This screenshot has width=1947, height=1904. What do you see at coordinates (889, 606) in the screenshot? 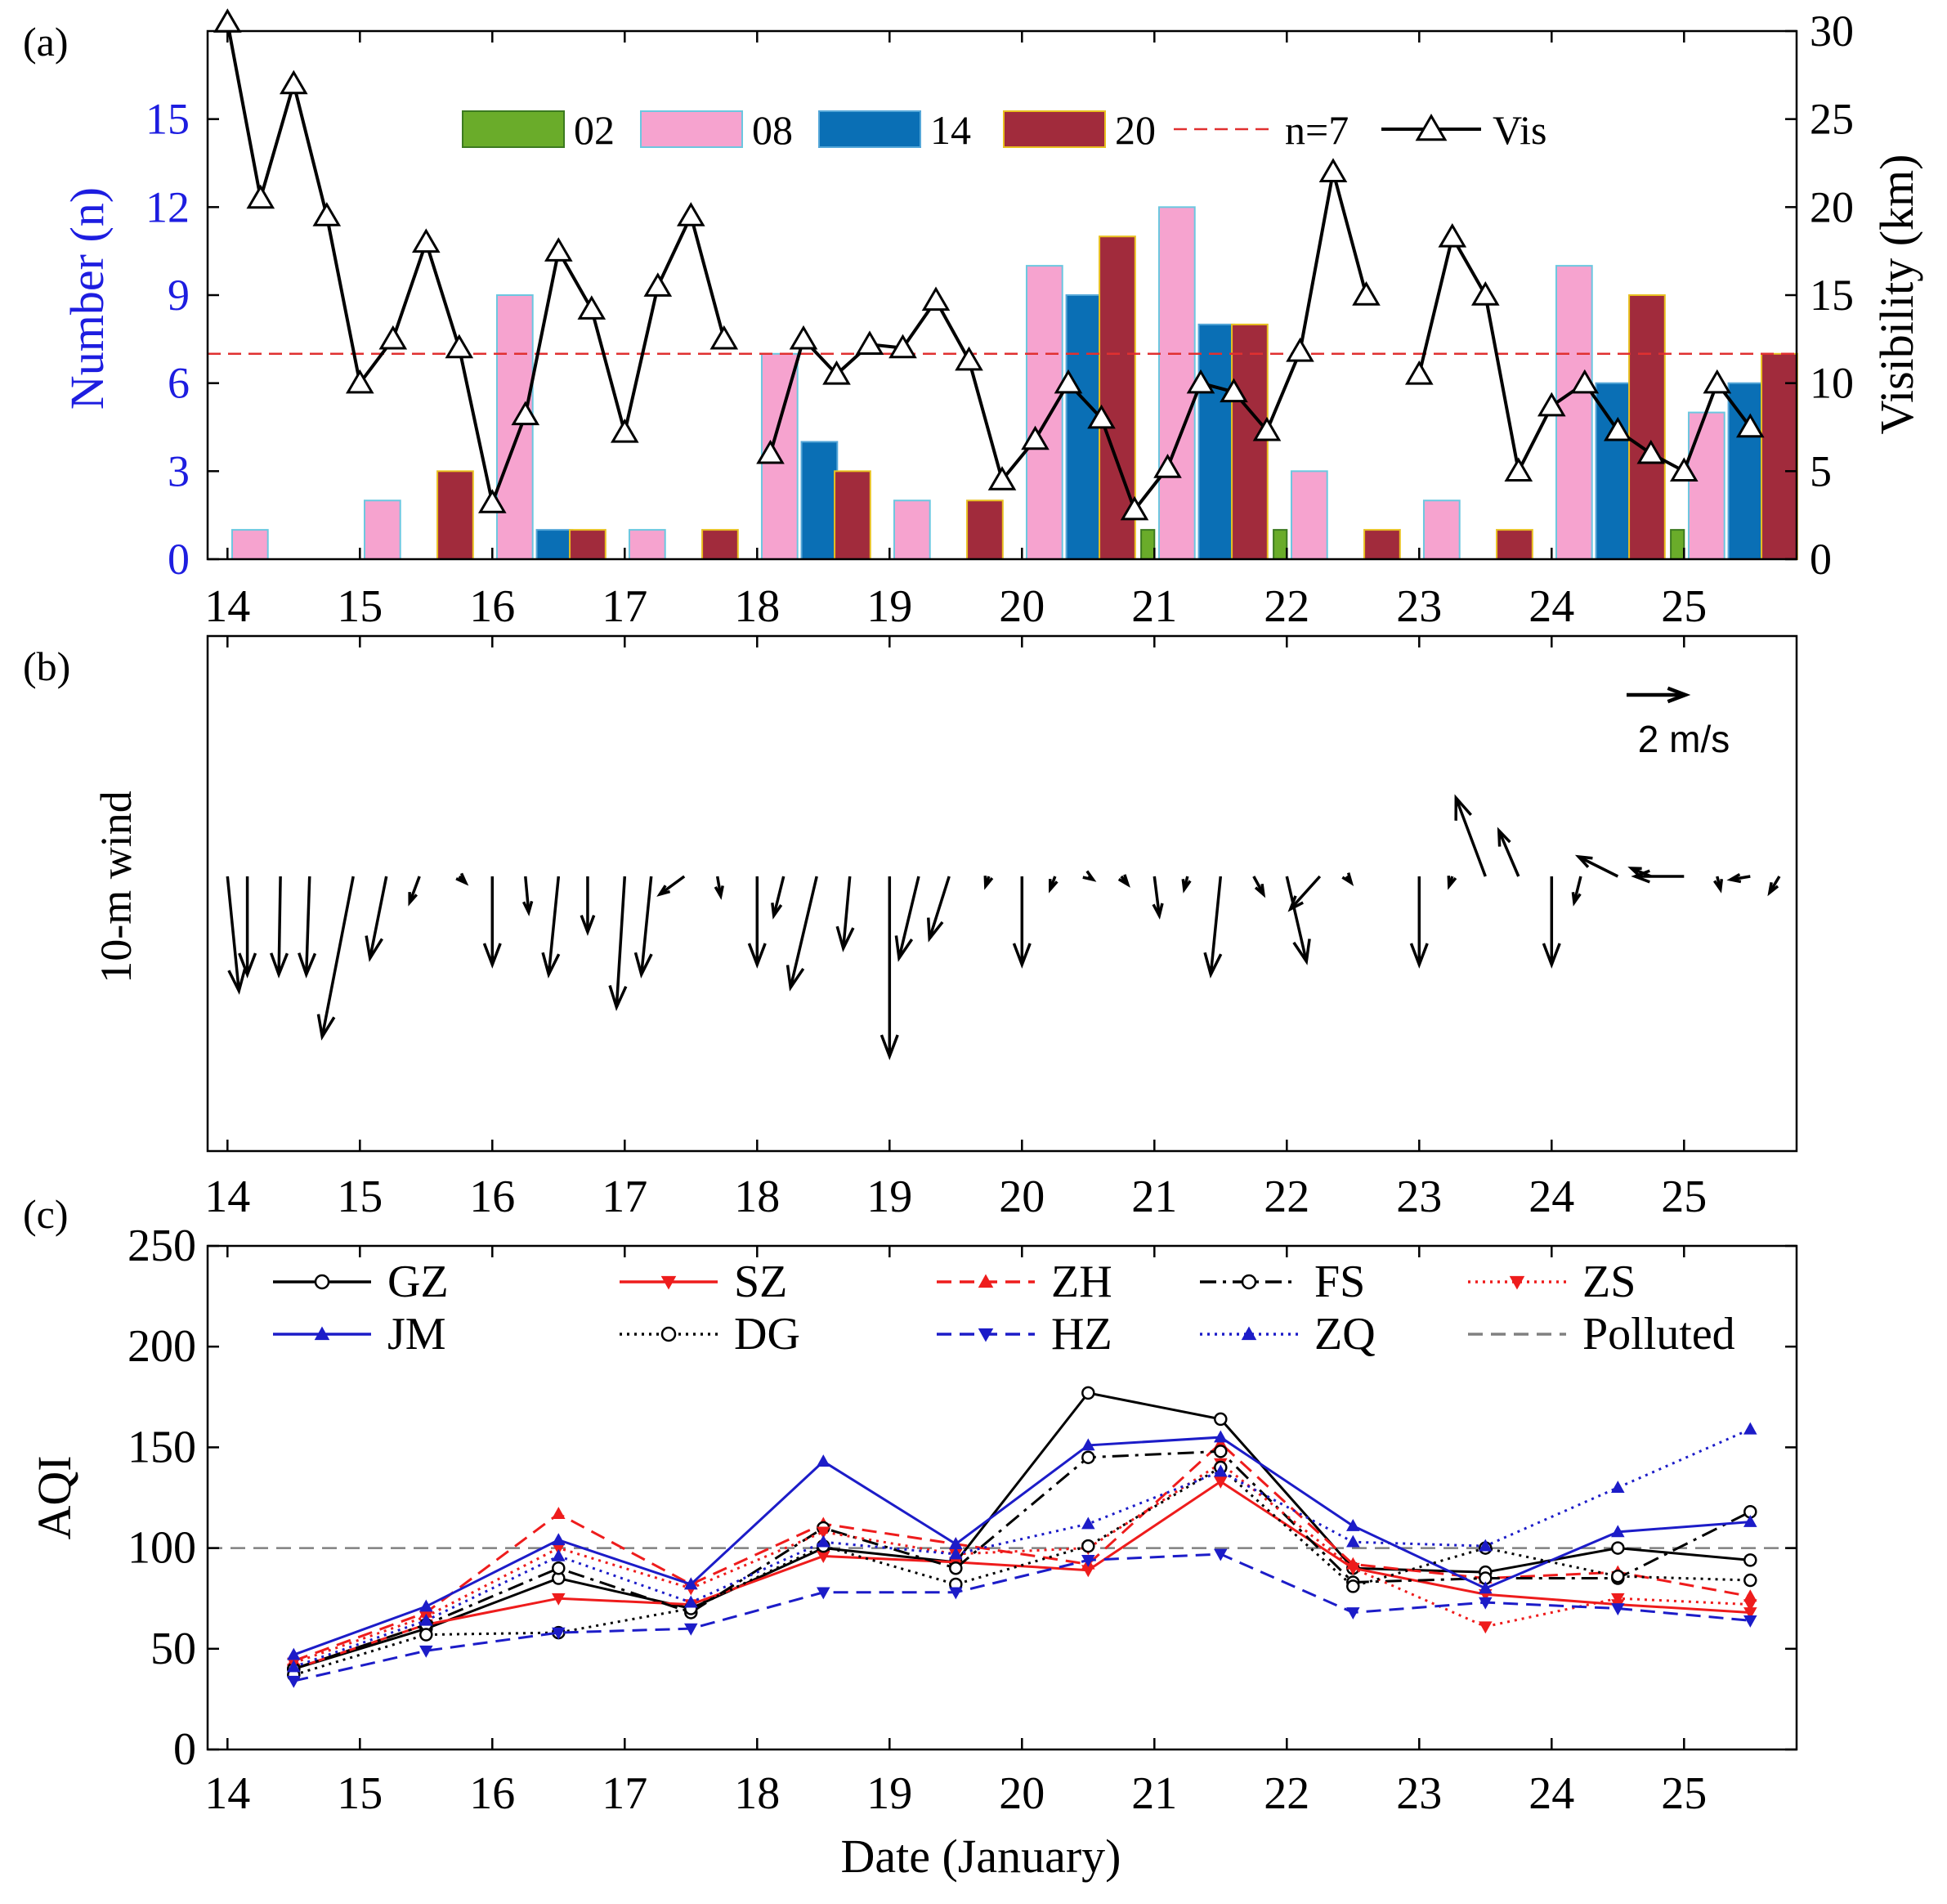
I see `x-tick-label: 19` at bounding box center [889, 606].